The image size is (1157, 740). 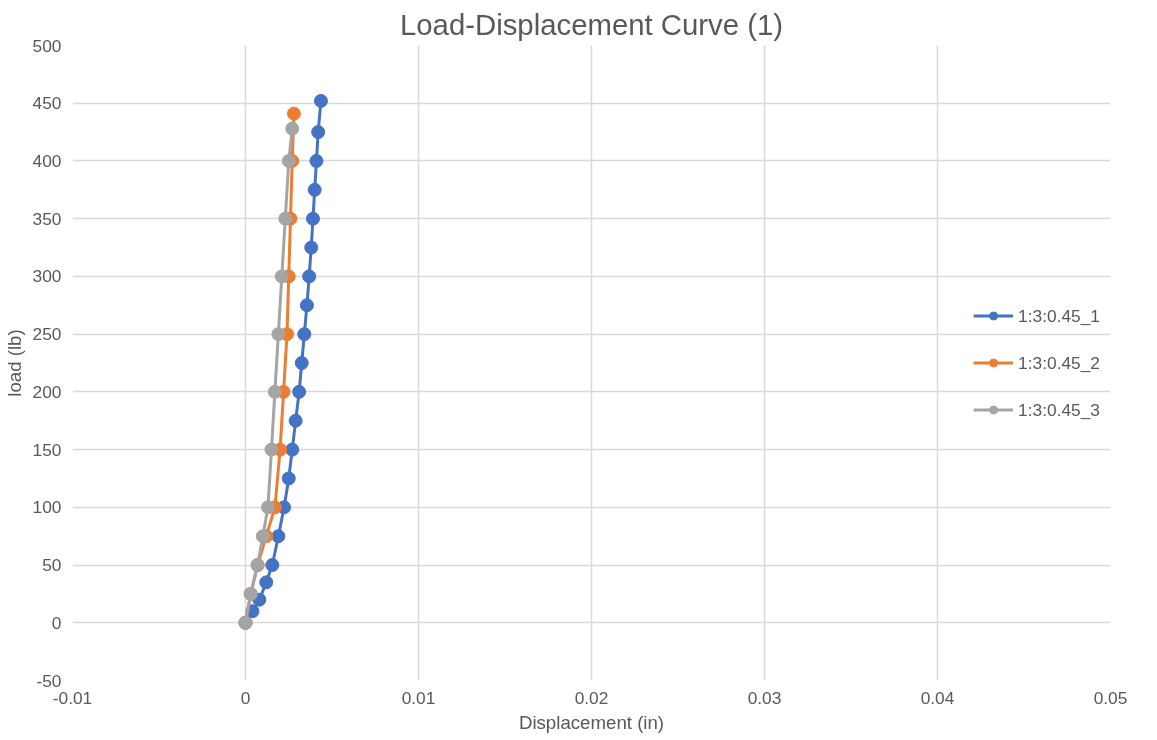 I want to click on y-tick-label: 300, so click(x=47, y=276).